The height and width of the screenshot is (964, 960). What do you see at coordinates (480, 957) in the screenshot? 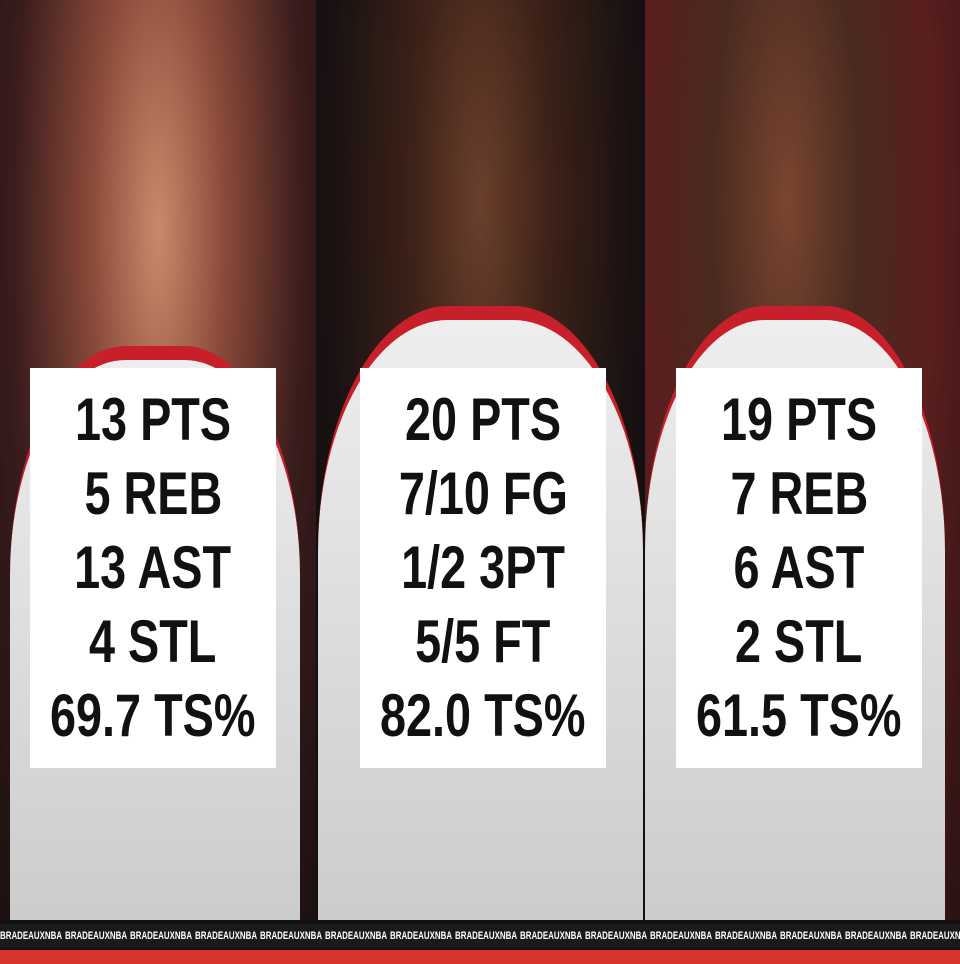
I see `footer-bar` at bounding box center [480, 957].